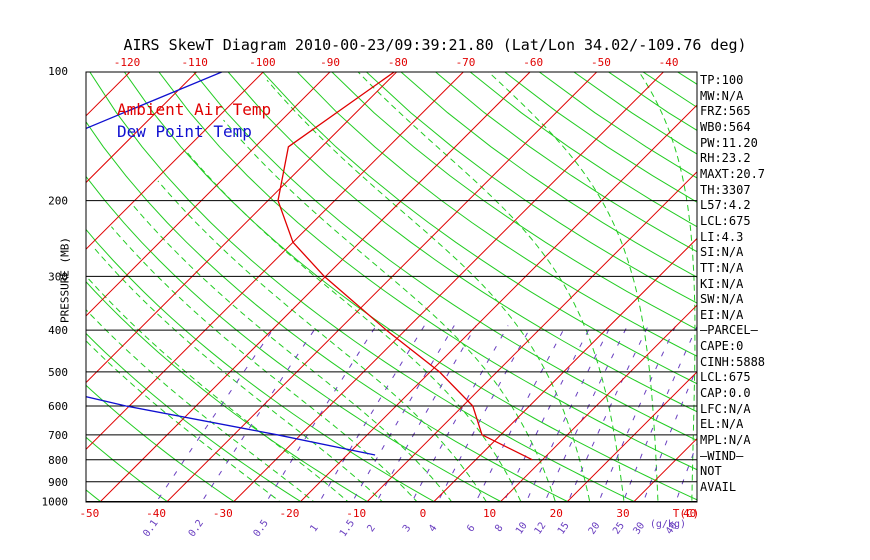  I want to click on temp-unit-label: T(C), so click(686, 513).